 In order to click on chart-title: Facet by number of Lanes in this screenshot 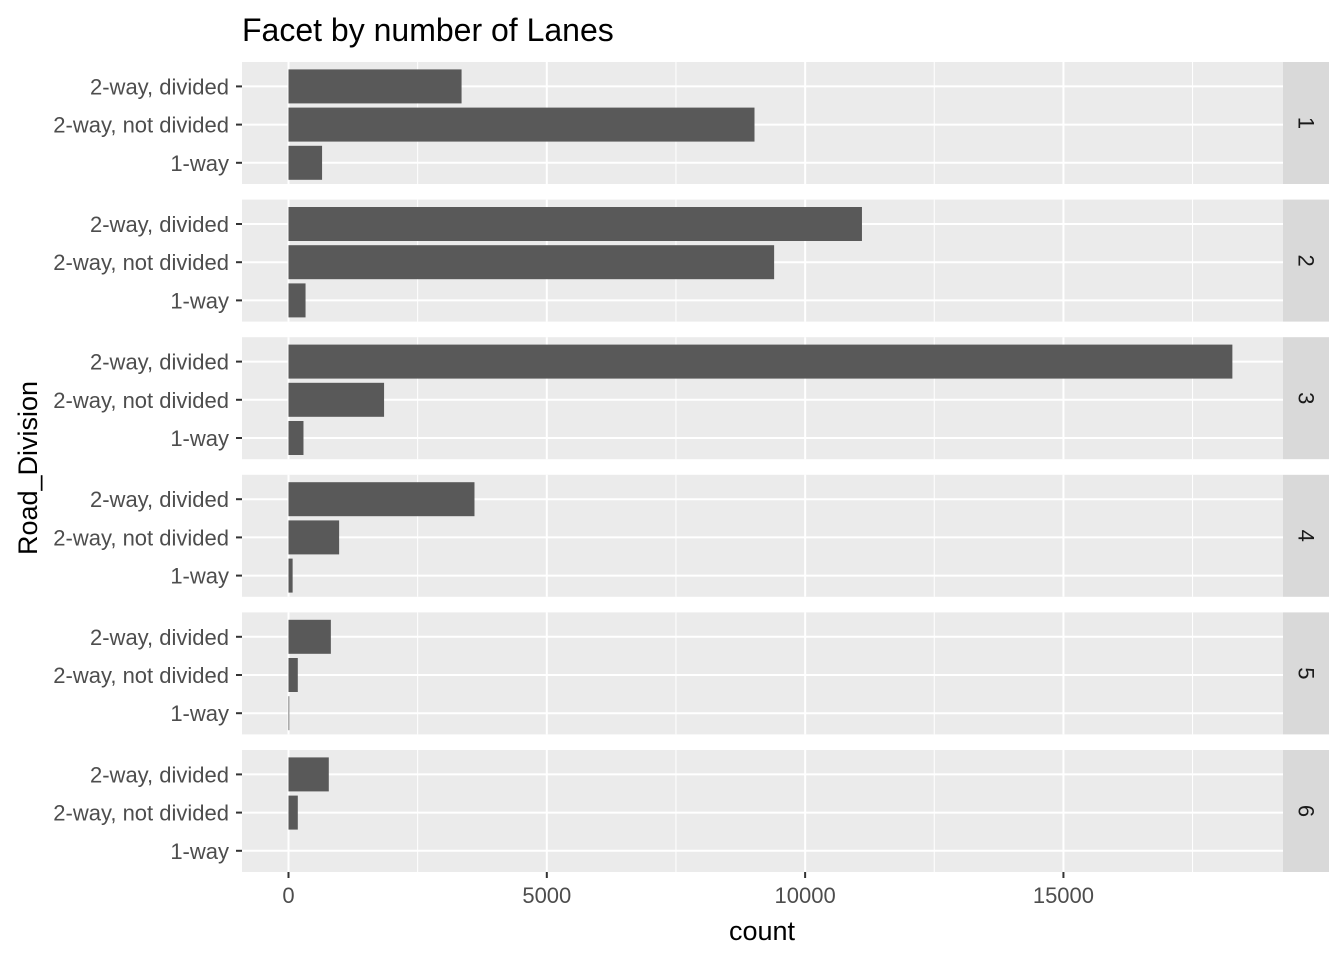, I will do `click(428, 30)`.